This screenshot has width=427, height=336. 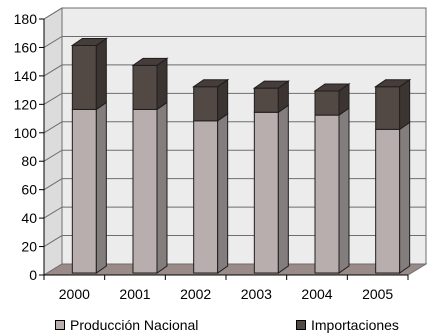 I want to click on bar-side-Producción Nacional-2004, so click(x=344, y=190).